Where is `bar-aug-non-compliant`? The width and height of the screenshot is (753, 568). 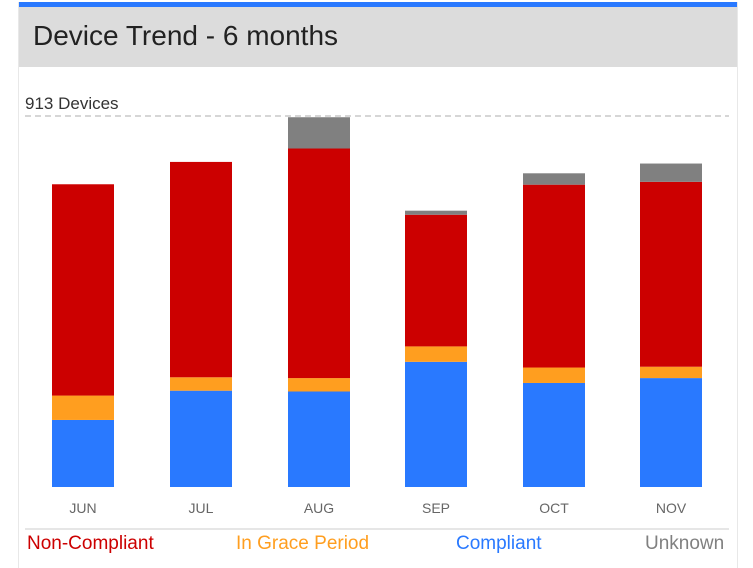
bar-aug-non-compliant is located at coordinates (319, 263).